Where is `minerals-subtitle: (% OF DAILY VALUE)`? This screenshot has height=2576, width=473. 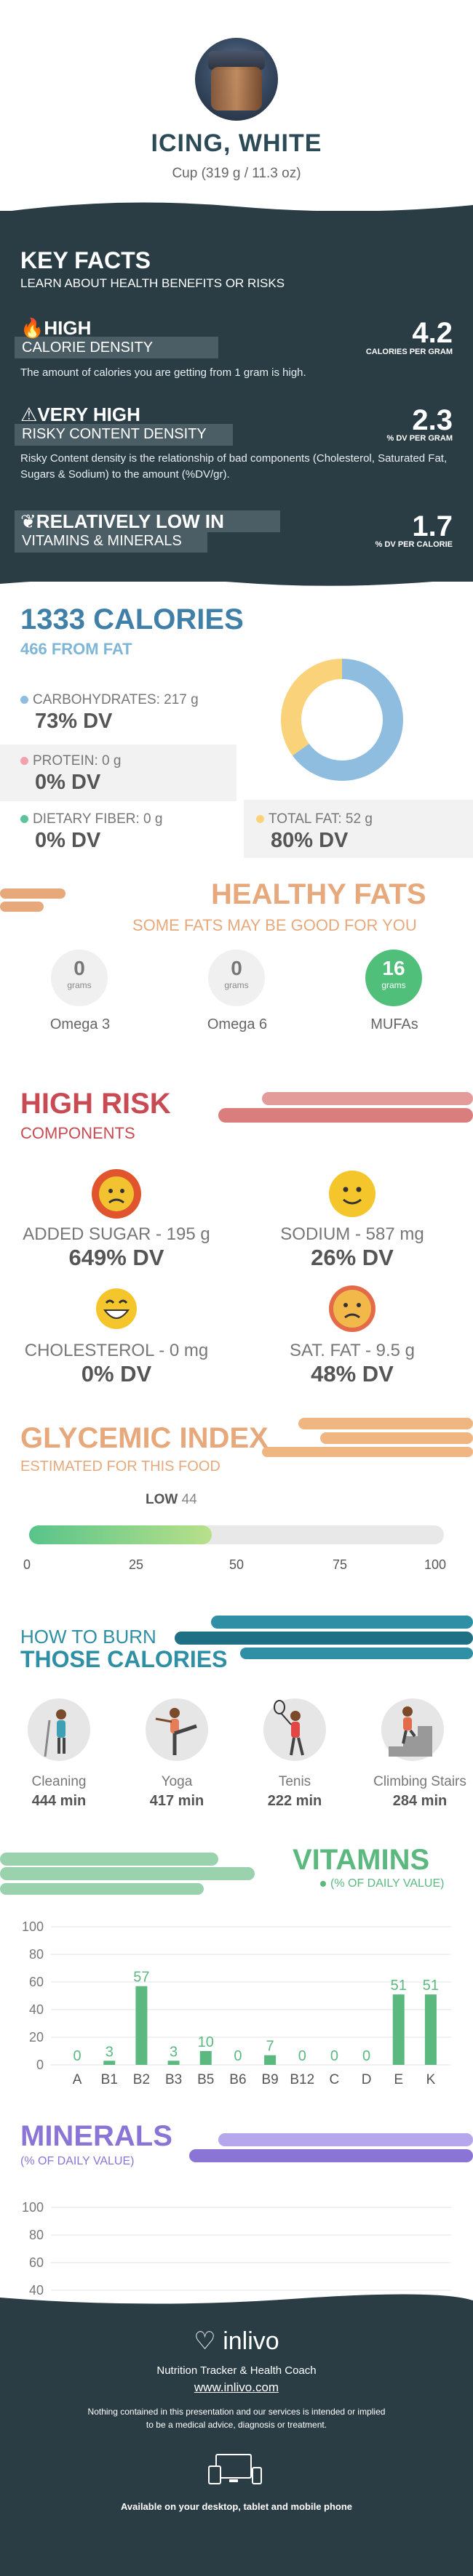
minerals-subtitle: (% OF DAILY VALUE) is located at coordinates (77, 2161).